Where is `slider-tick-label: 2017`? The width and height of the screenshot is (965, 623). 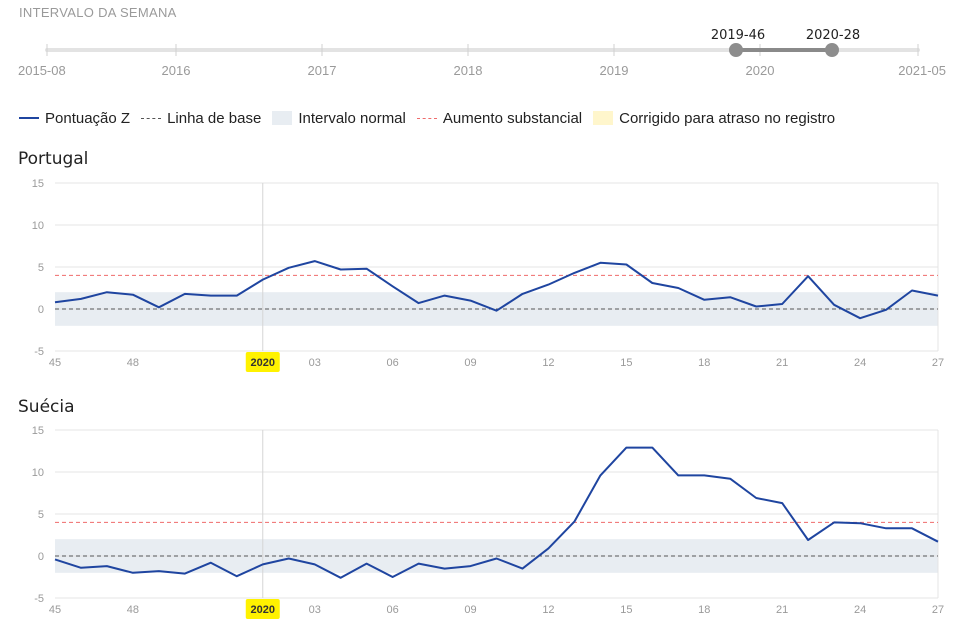 slider-tick-label: 2017 is located at coordinates (322, 70).